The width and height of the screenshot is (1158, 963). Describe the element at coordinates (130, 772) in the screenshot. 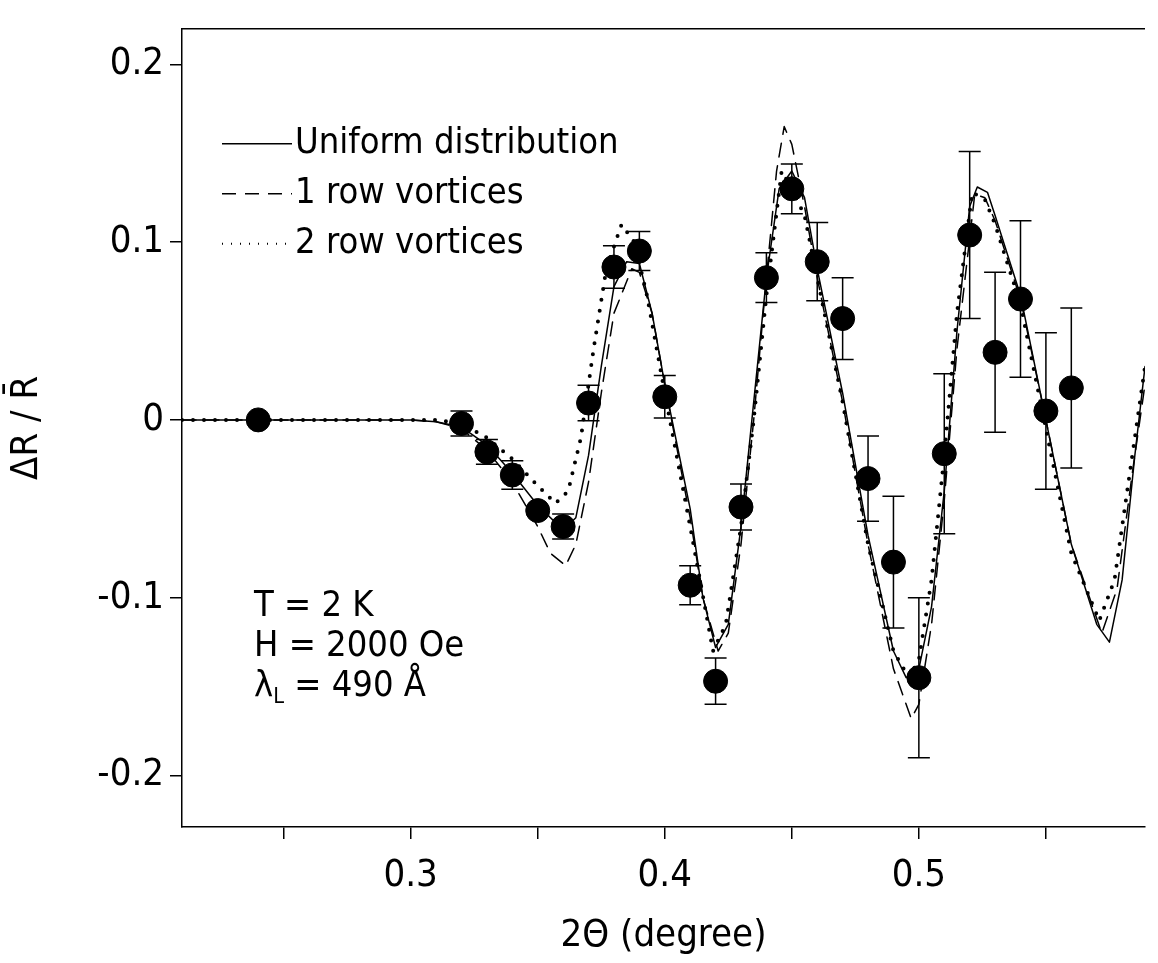

I see `y-tick-label: -0.2` at that location.